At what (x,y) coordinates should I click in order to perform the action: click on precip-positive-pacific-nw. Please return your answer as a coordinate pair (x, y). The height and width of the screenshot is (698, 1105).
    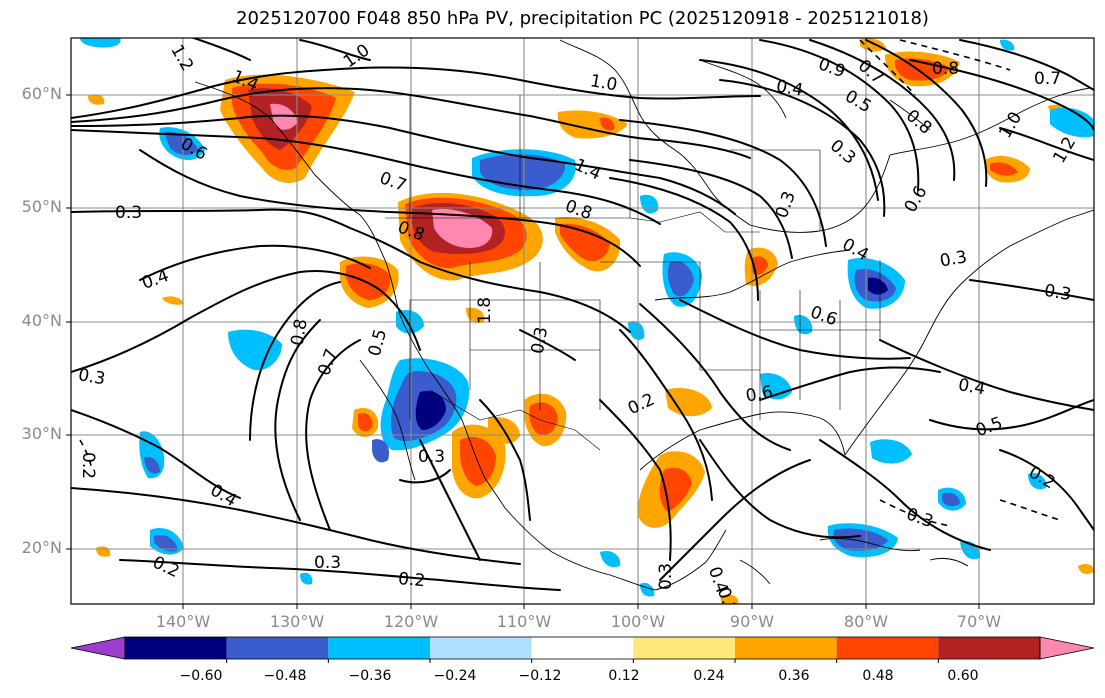
    Looking at the image, I should click on (287, 128).